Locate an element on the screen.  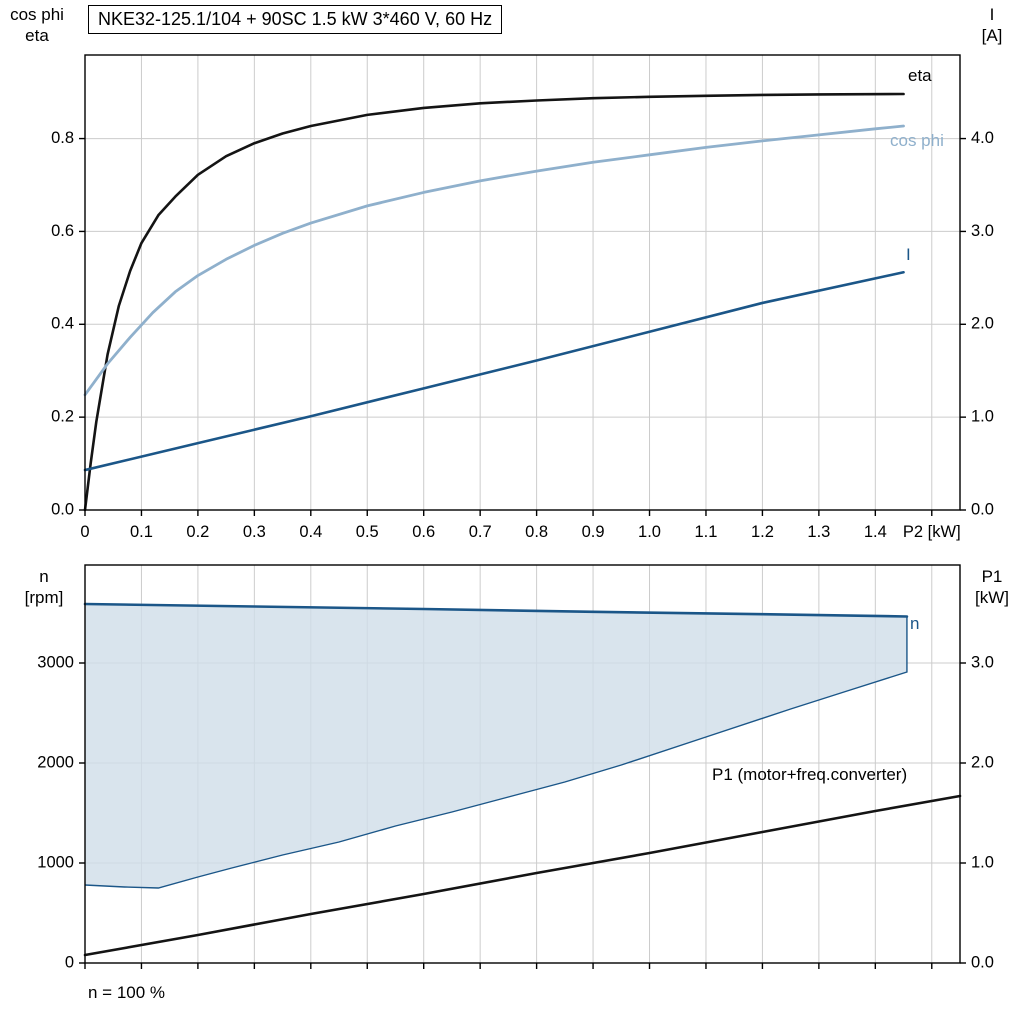
axis-label-bottom-left: n [rpm] is located at coordinates (44, 587).